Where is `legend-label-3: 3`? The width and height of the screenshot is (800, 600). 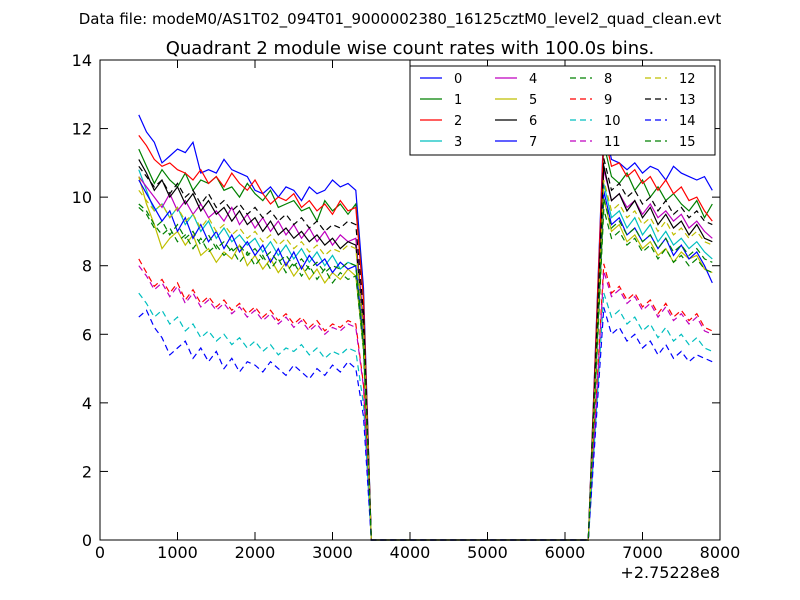
legend-label-3: 3 is located at coordinates (458, 142).